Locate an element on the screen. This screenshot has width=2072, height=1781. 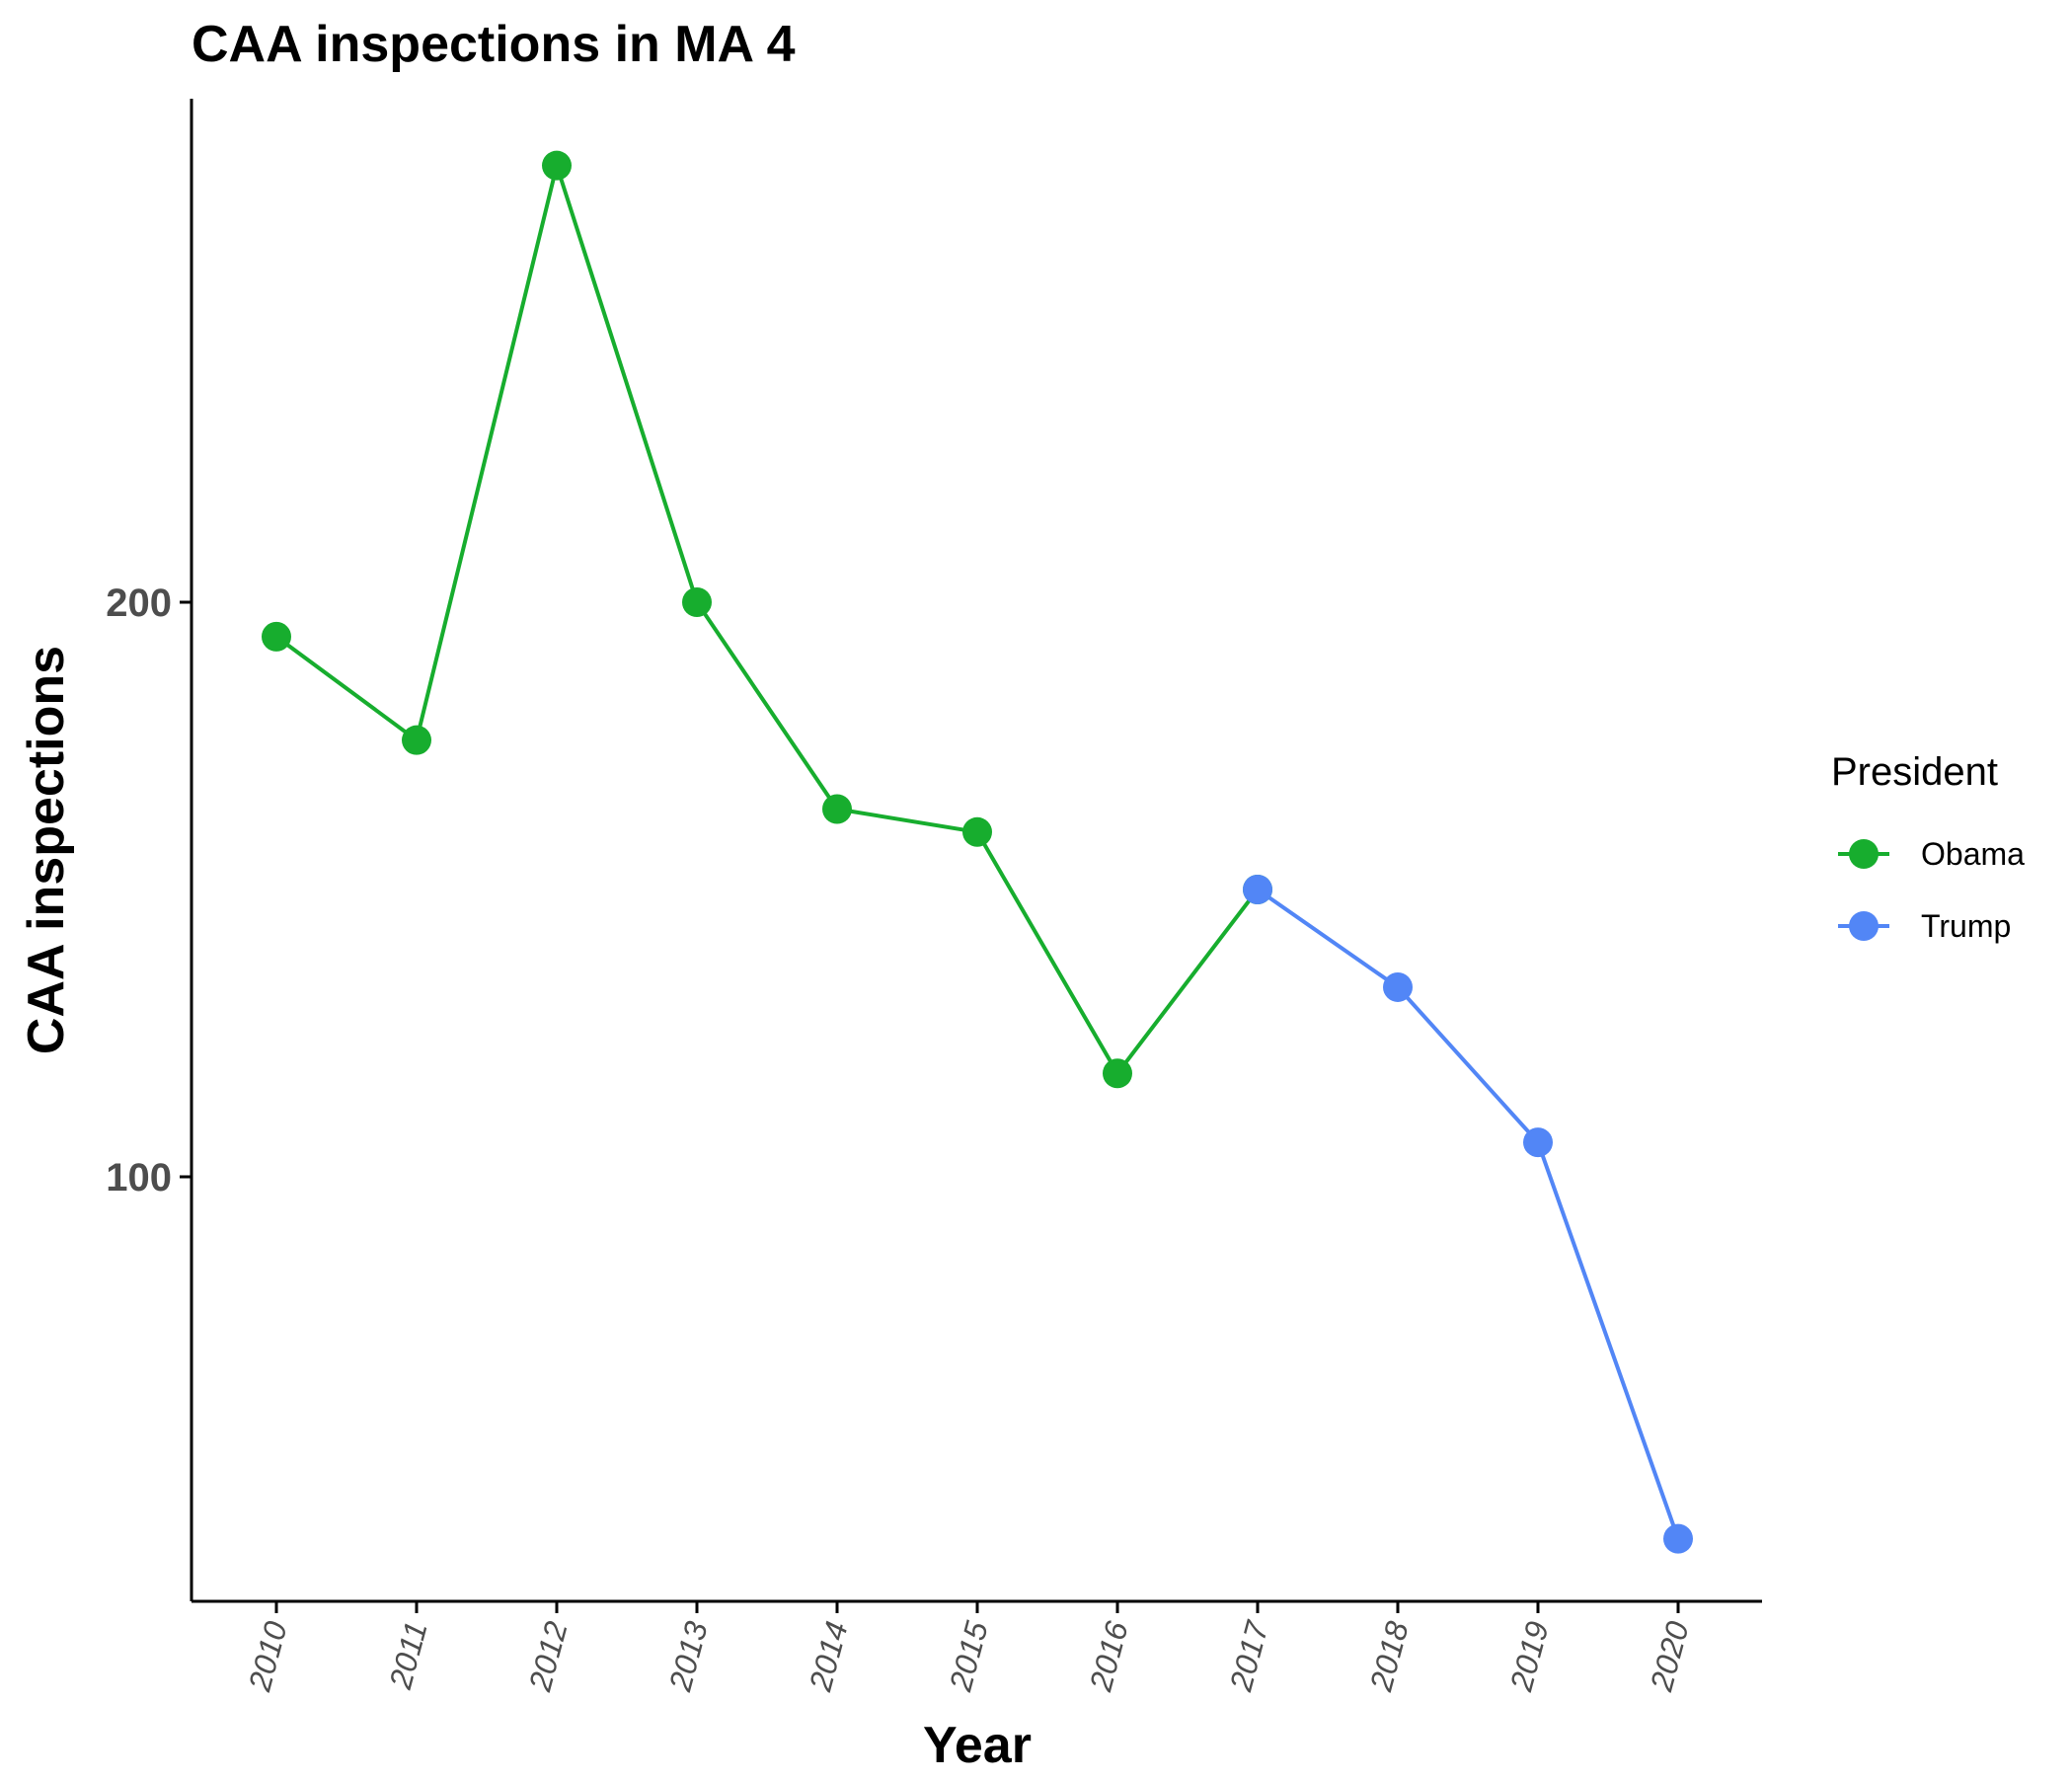
y-tick-label: 200 is located at coordinates (139, 603).